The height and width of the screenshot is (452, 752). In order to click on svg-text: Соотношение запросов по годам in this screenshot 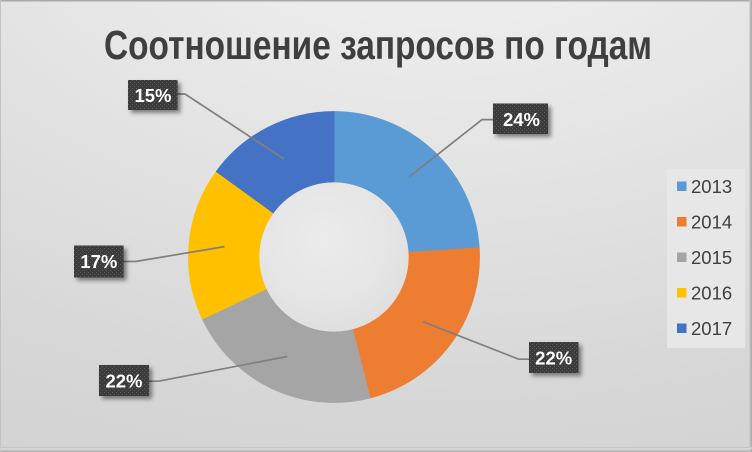, I will do `click(378, 45)`.